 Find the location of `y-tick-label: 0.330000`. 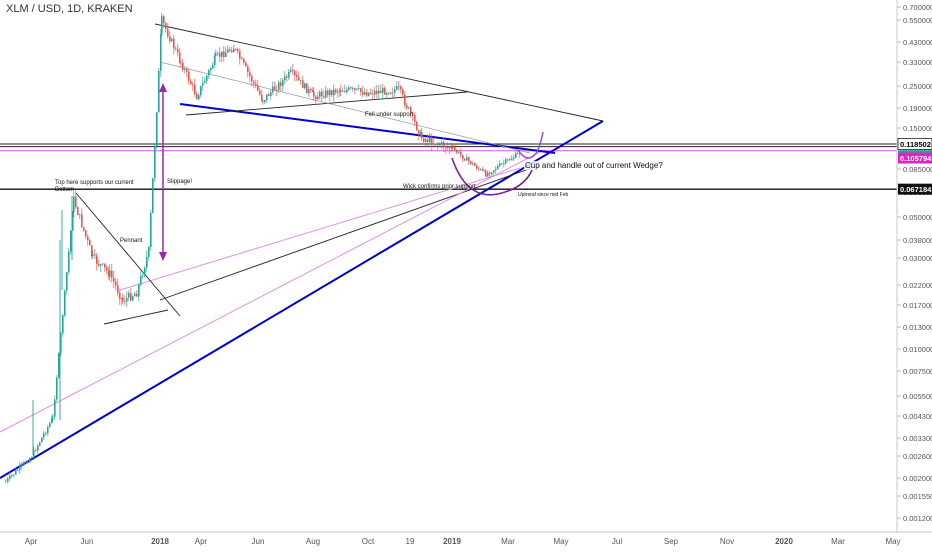

y-tick-label: 0.330000 is located at coordinates (917, 62).